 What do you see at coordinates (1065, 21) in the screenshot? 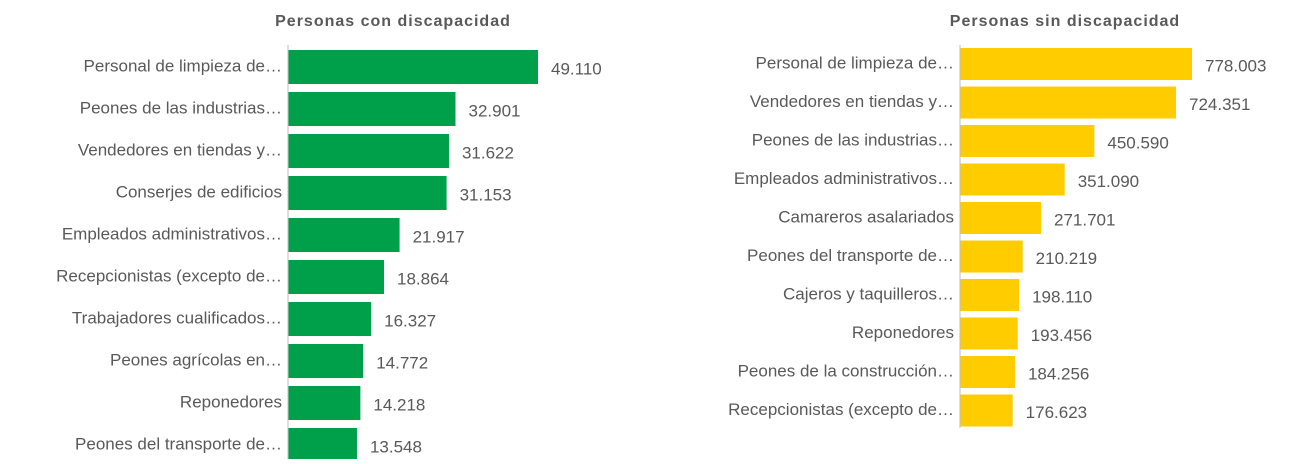
I see `chart-title: Personas sin discapacidad` at bounding box center [1065, 21].